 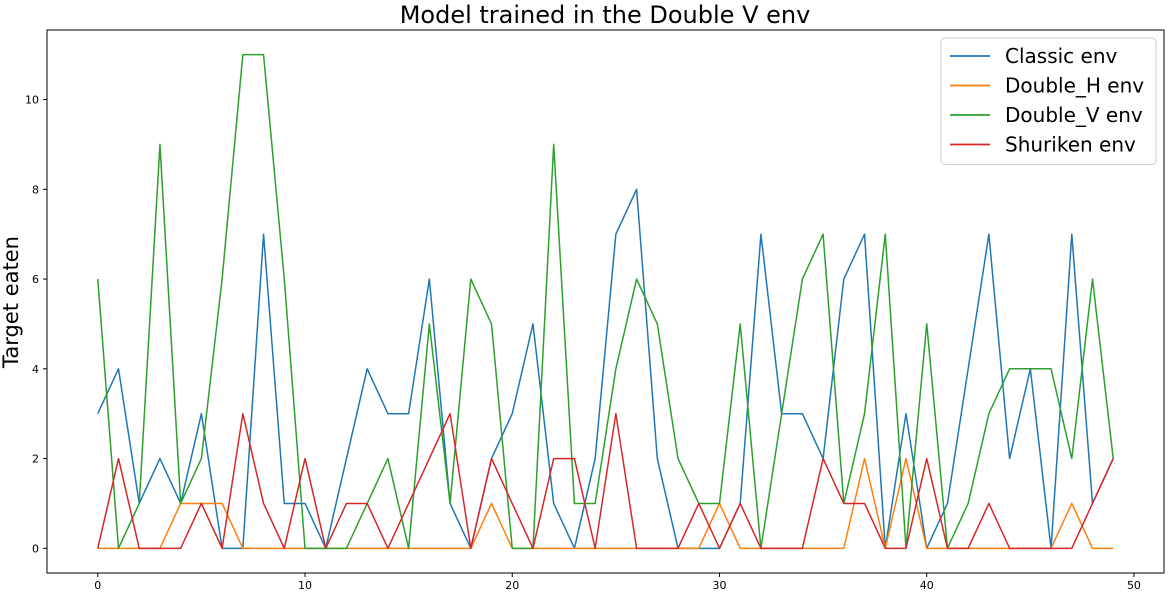 What do you see at coordinates (11, 302) in the screenshot?
I see `y-axis-label: Target eaten` at bounding box center [11, 302].